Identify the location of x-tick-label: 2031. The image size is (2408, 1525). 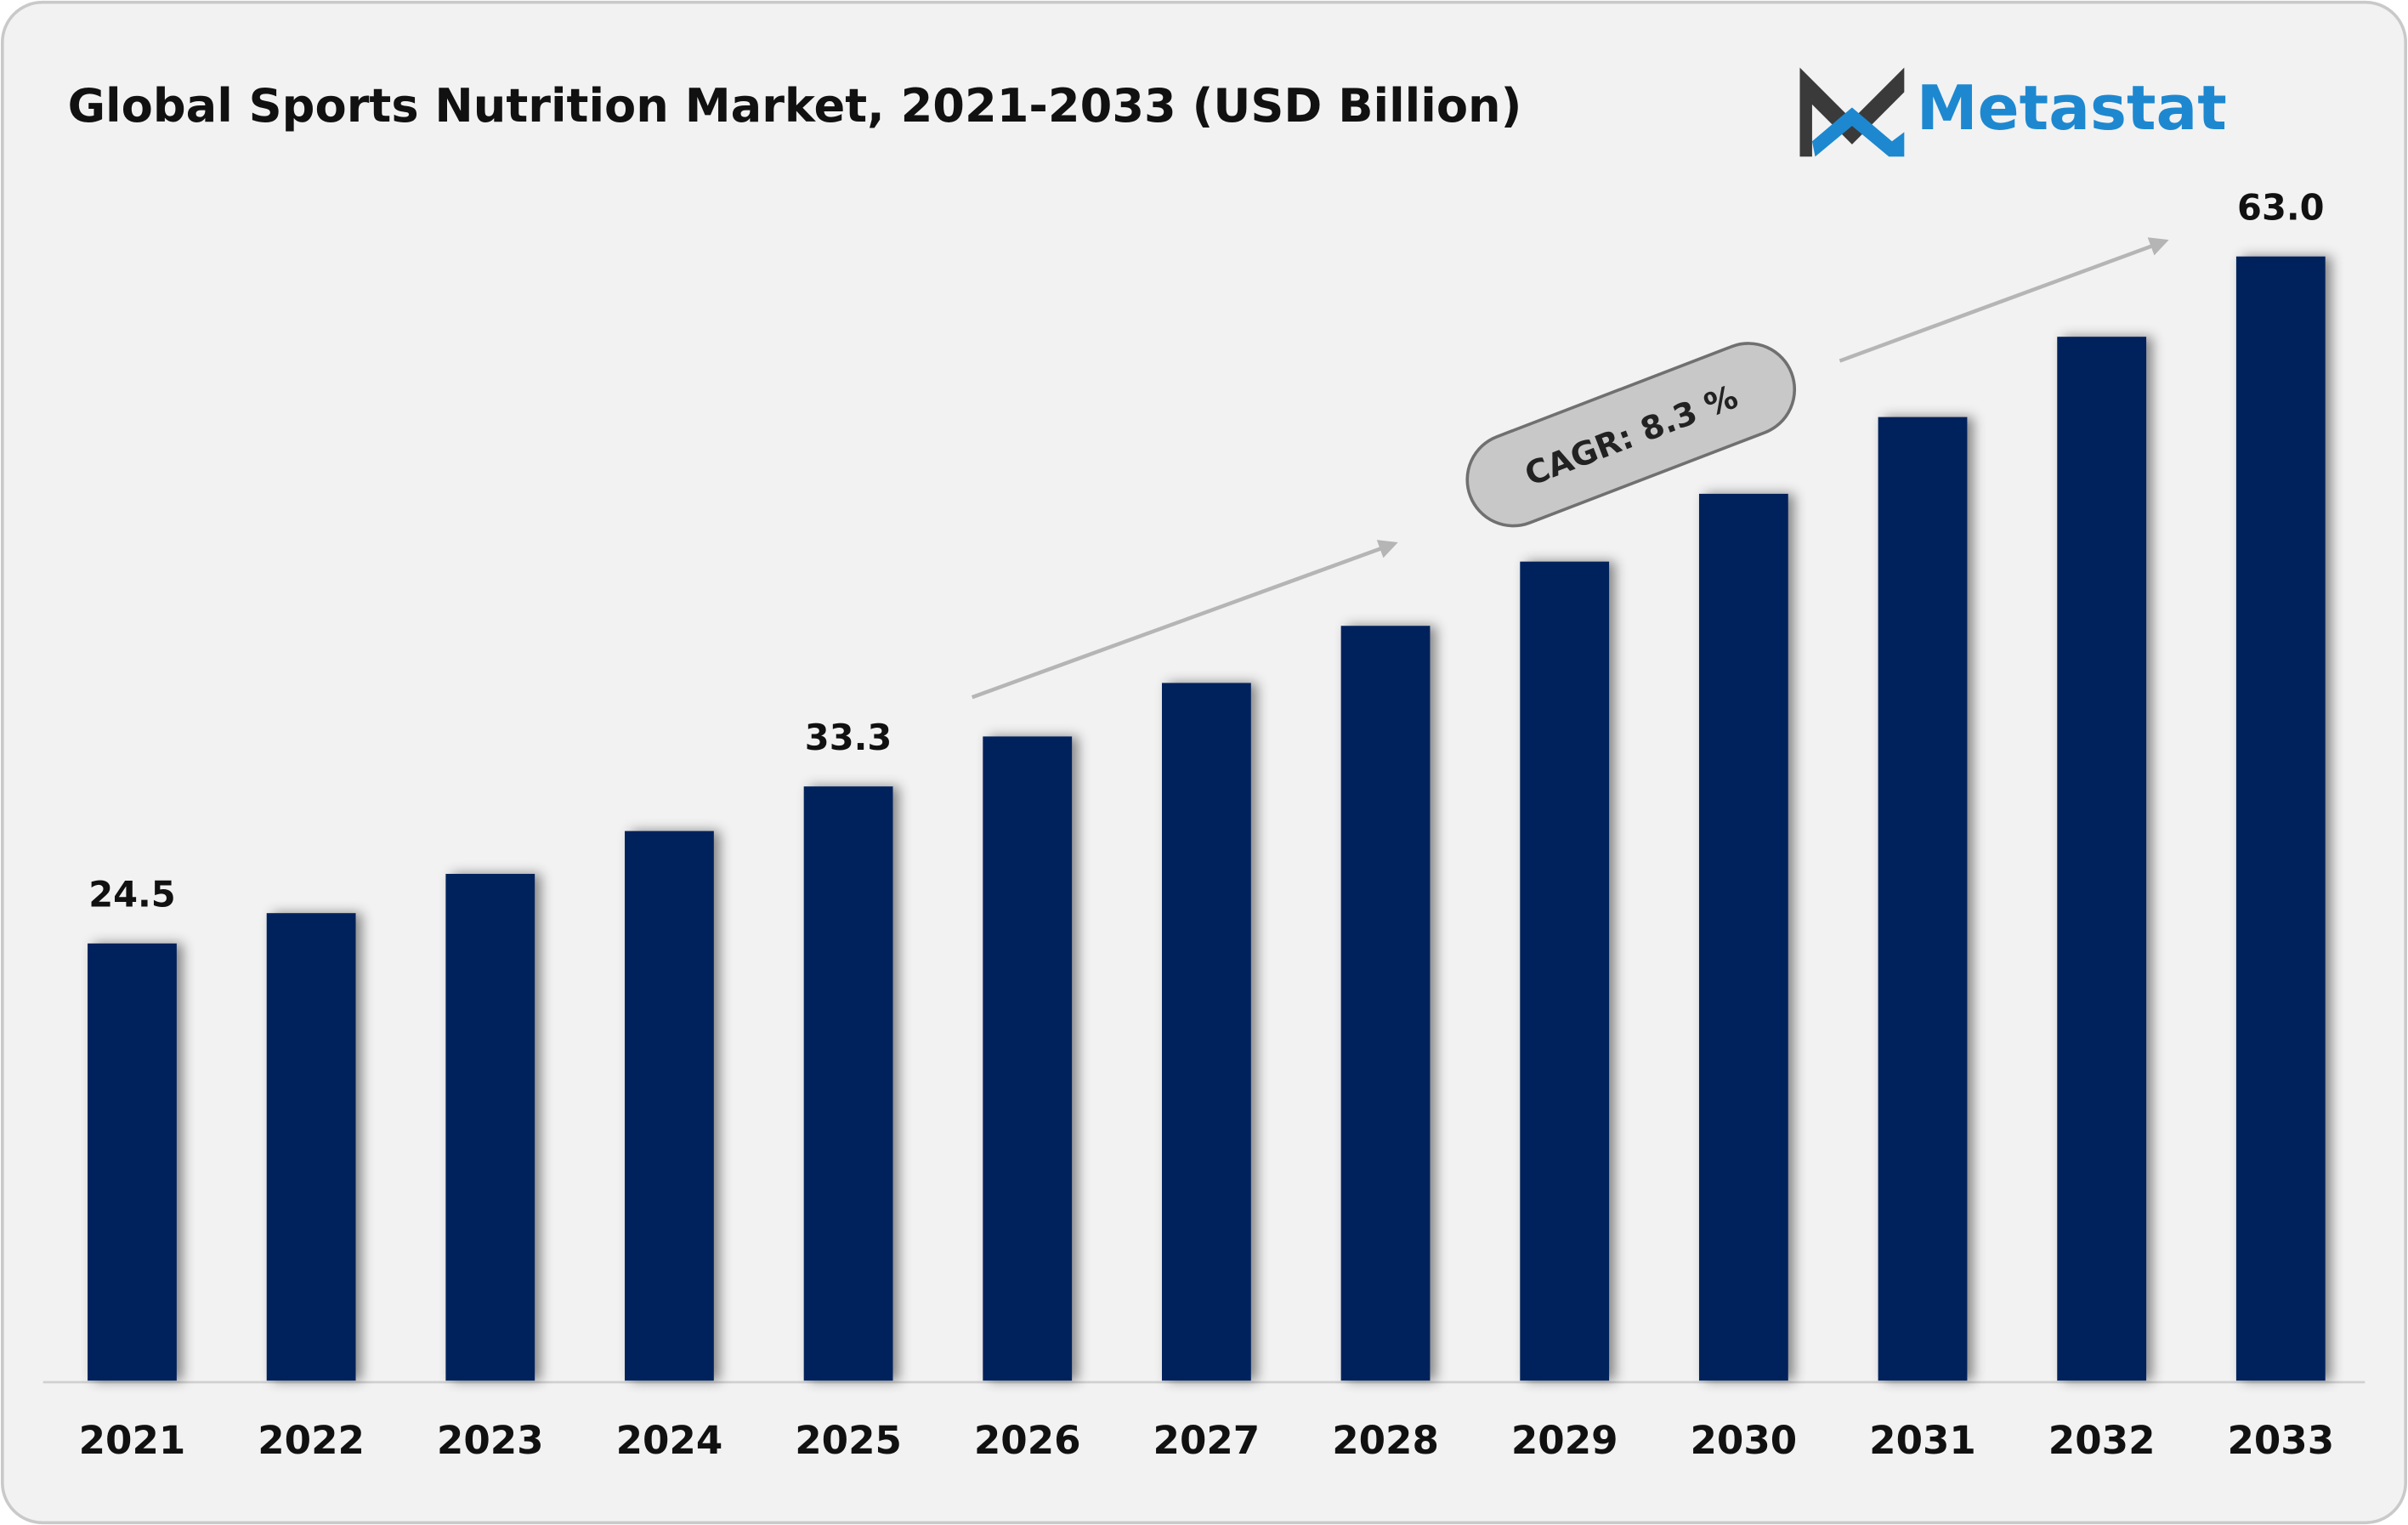
(1923, 1440).